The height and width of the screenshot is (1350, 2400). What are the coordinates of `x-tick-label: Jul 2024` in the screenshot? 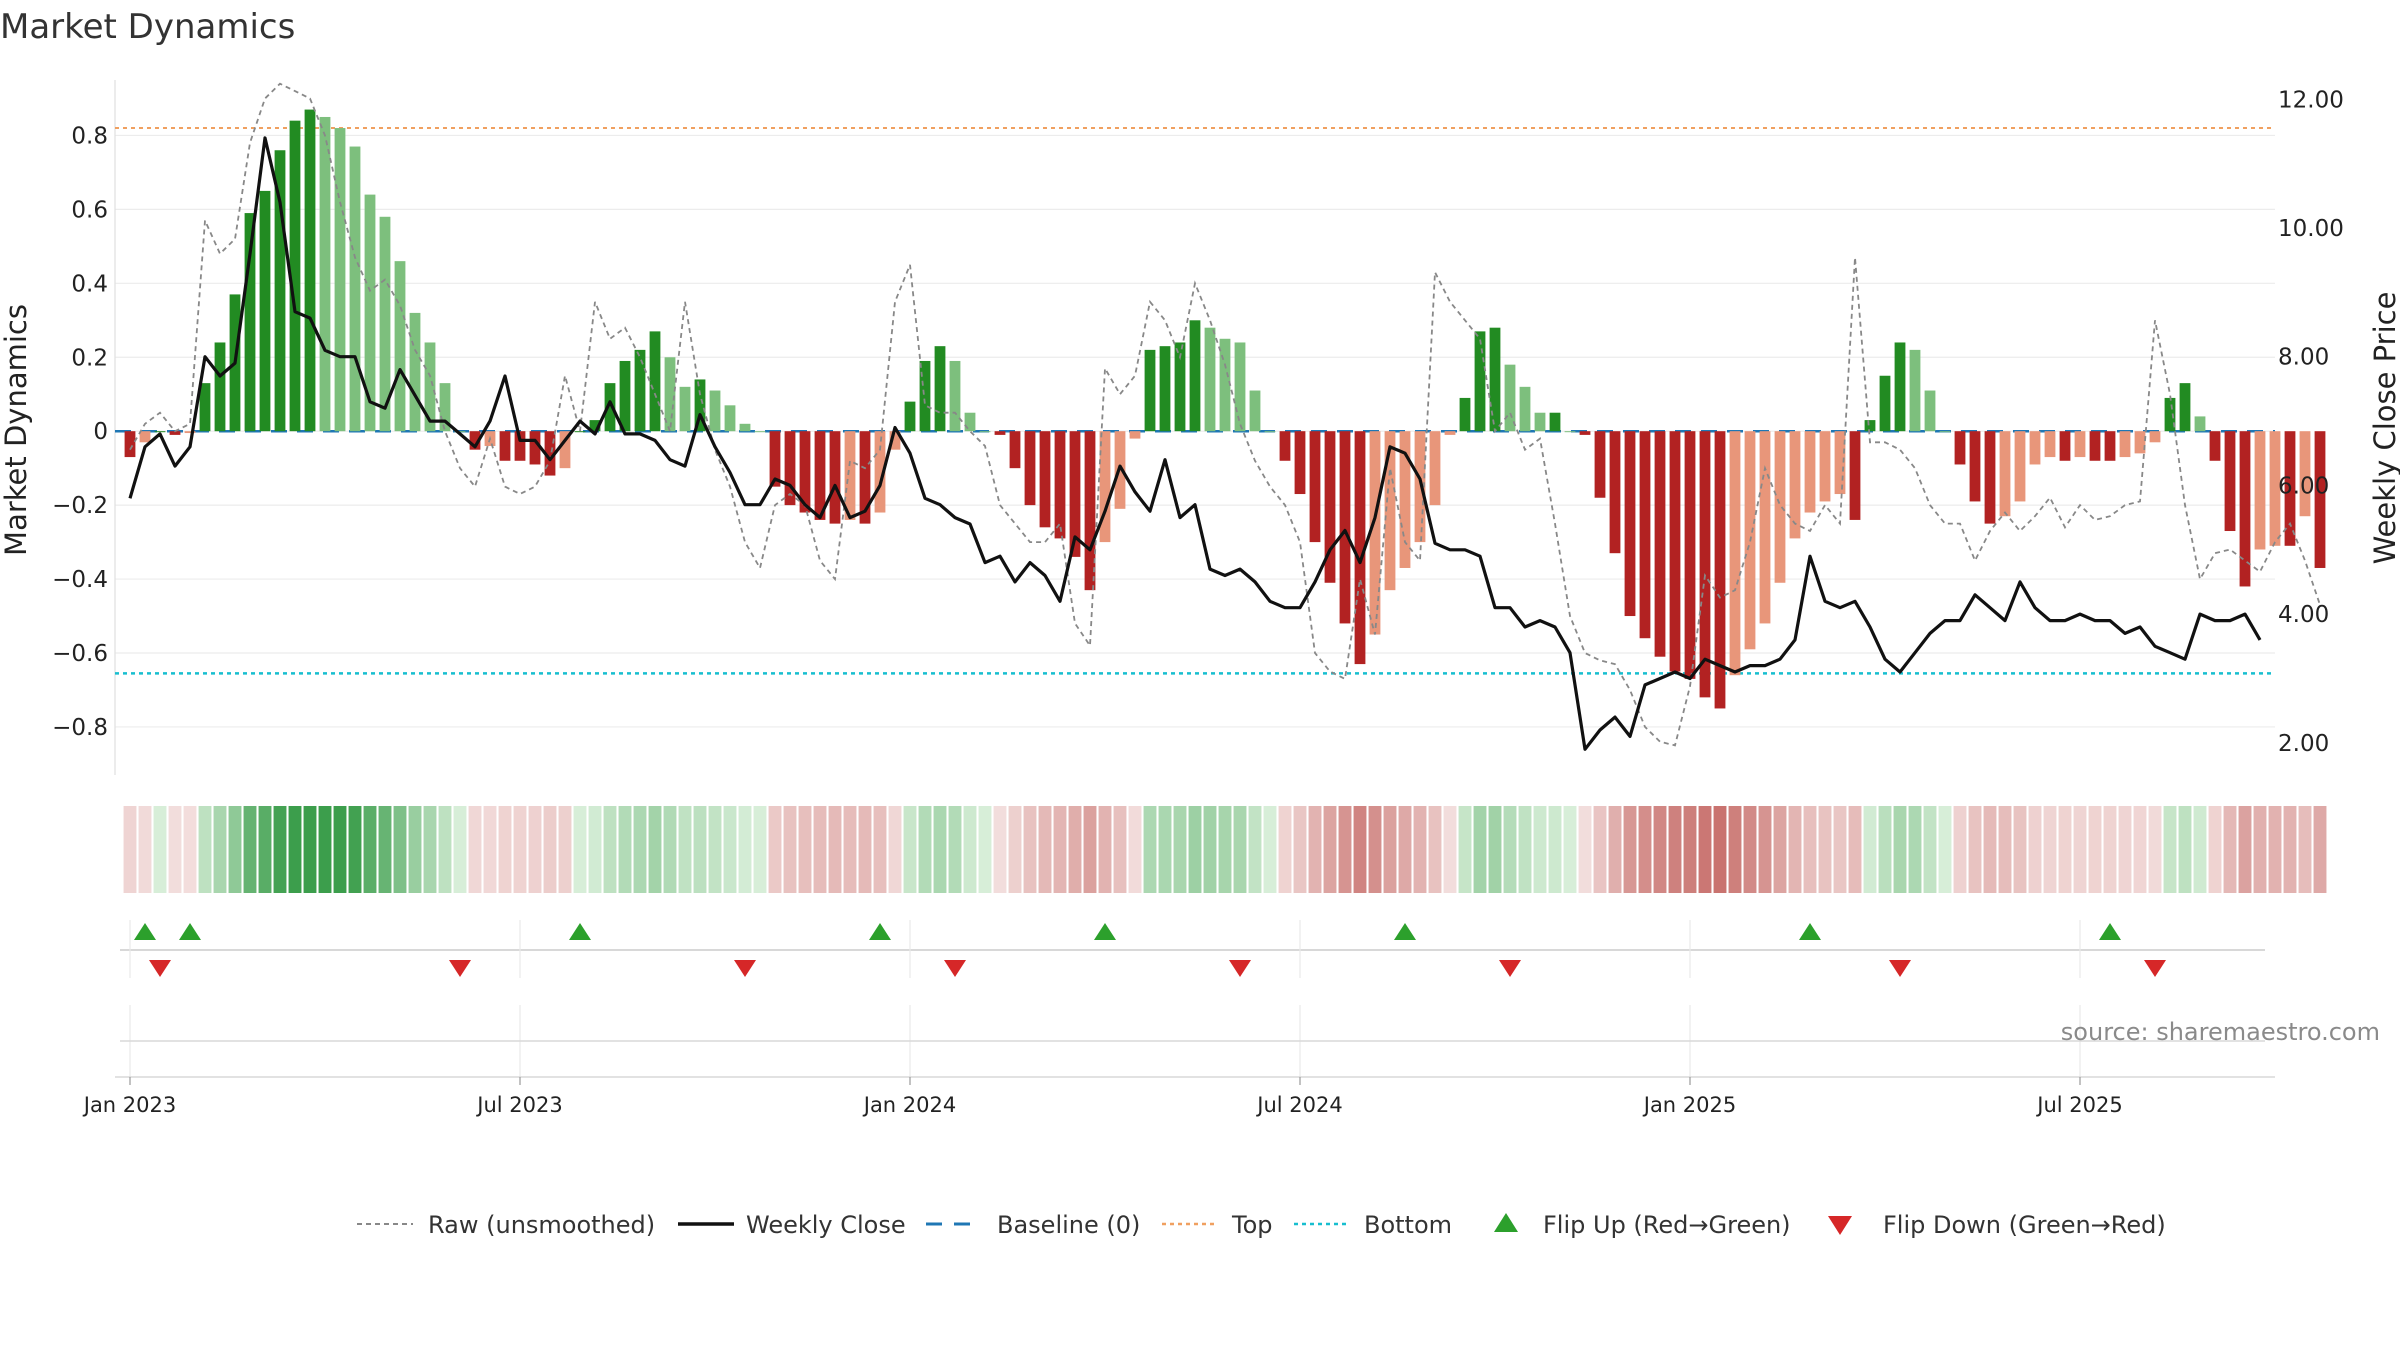 It's located at (1298, 1105).